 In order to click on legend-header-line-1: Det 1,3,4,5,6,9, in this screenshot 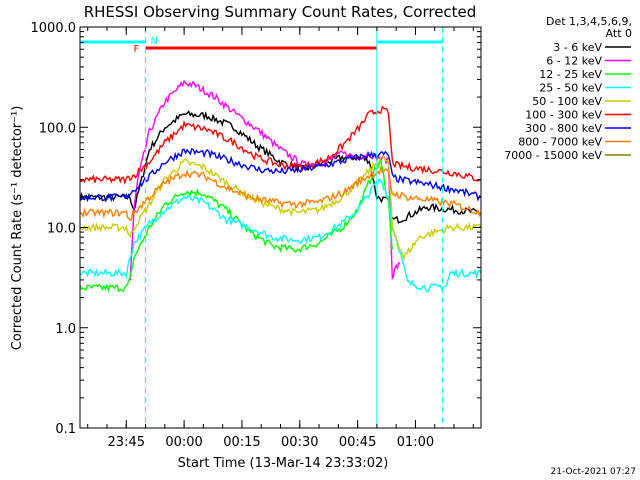, I will do `click(589, 21)`.